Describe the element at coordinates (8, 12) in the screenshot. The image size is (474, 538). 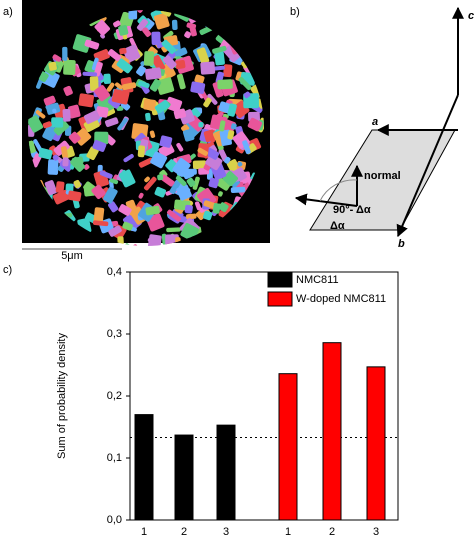
I see `panel-label: a)` at that location.